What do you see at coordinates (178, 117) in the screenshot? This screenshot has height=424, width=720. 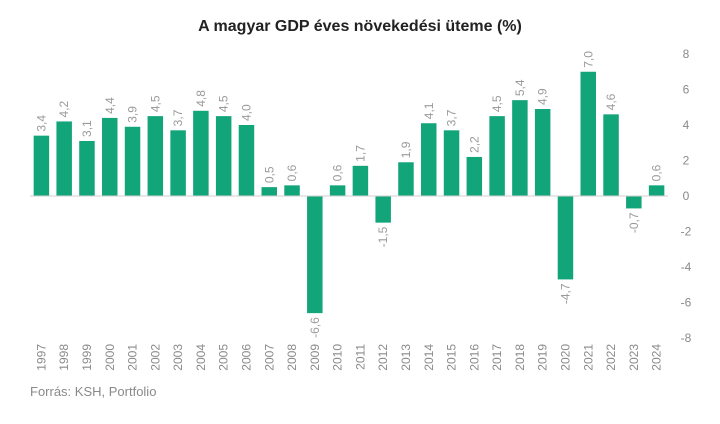 I see `data-label-2003: 3,7` at bounding box center [178, 117].